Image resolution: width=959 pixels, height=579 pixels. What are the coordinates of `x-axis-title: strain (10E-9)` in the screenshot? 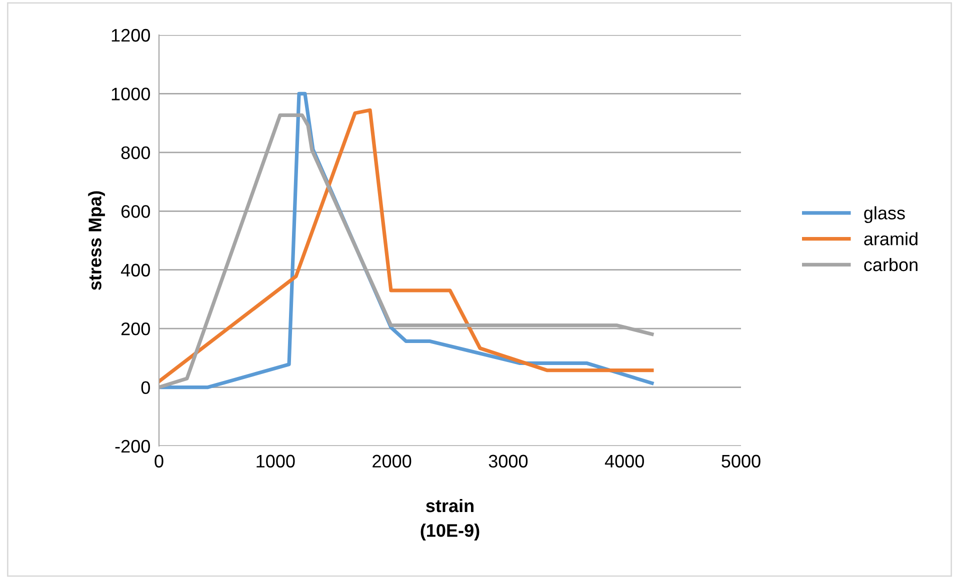 It's located at (450, 519).